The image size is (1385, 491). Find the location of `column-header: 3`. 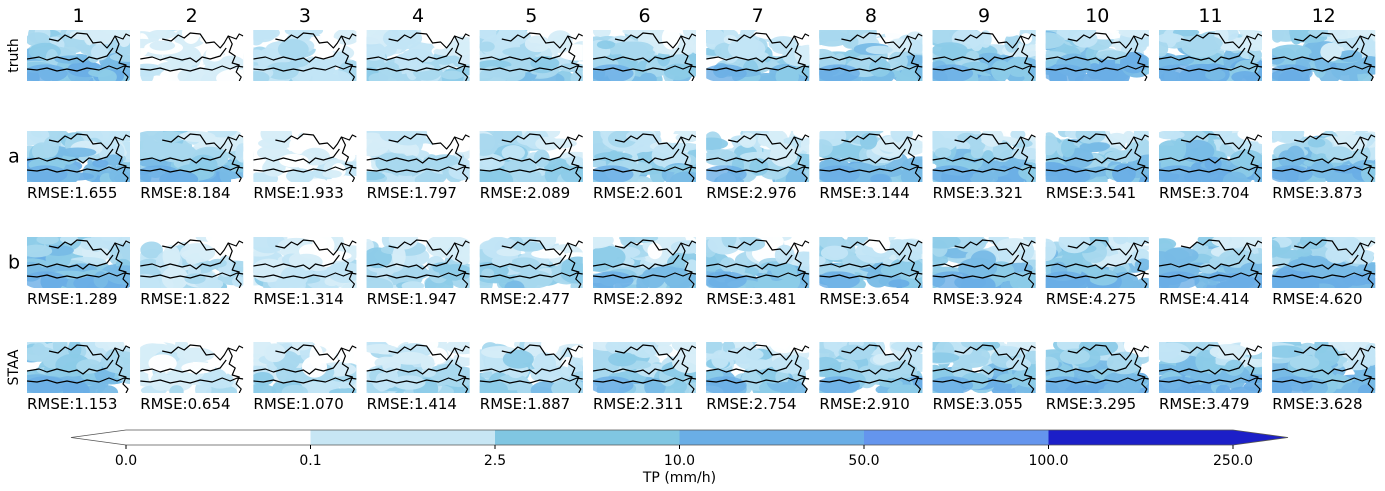

column-header: 3 is located at coordinates (305, 16).